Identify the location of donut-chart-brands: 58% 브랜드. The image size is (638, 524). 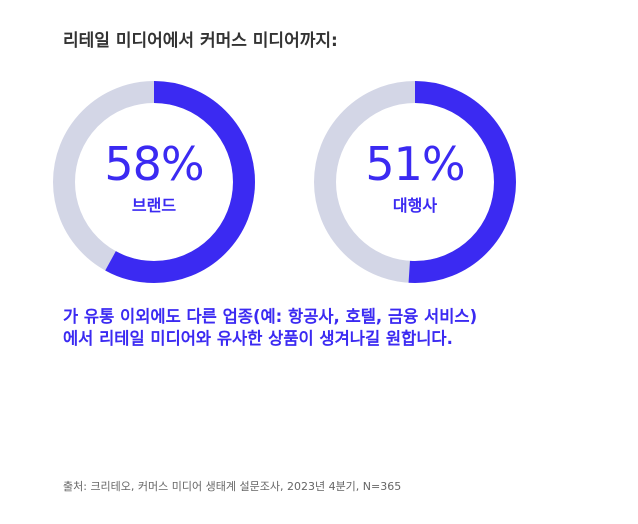
(154, 182).